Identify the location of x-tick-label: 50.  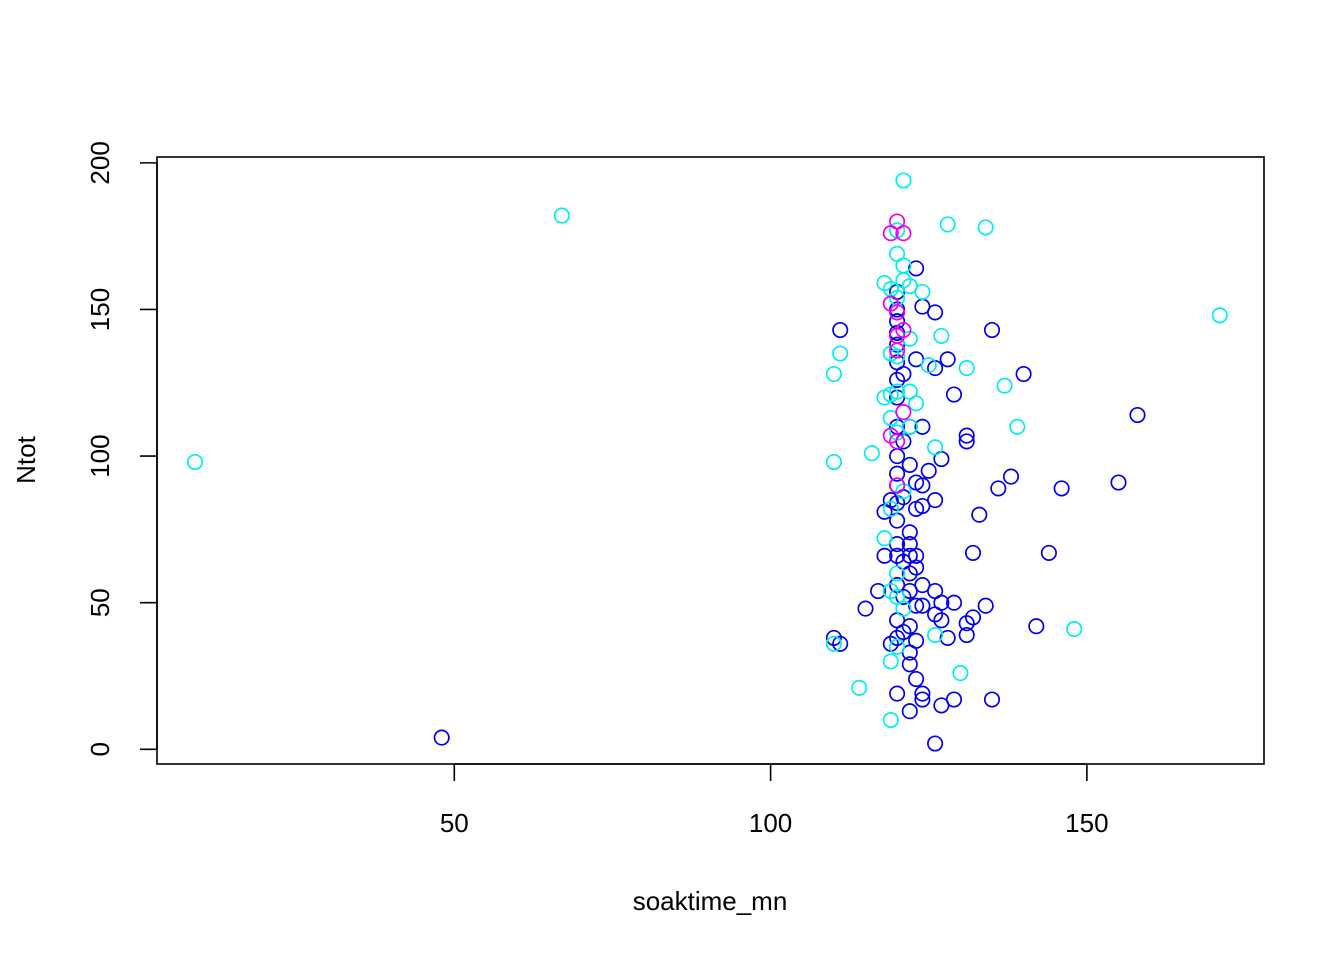
(454, 823).